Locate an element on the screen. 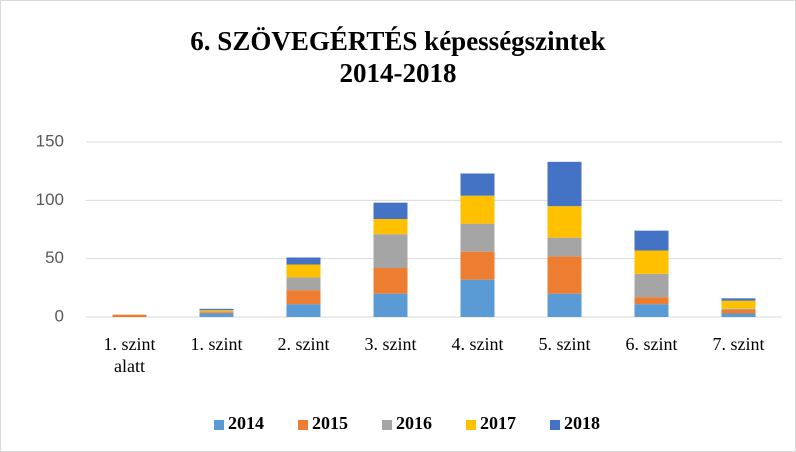  x-tick-label: 1. szint is located at coordinates (216, 344).